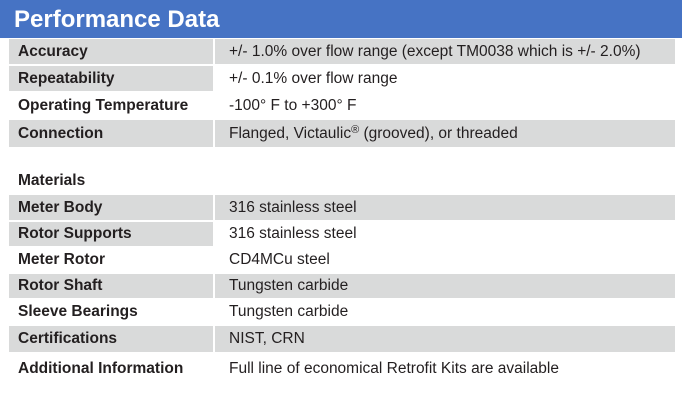 This screenshot has width=682, height=401. Describe the element at coordinates (444, 106) in the screenshot. I see `row-value: -100° F to +300° F` at that location.